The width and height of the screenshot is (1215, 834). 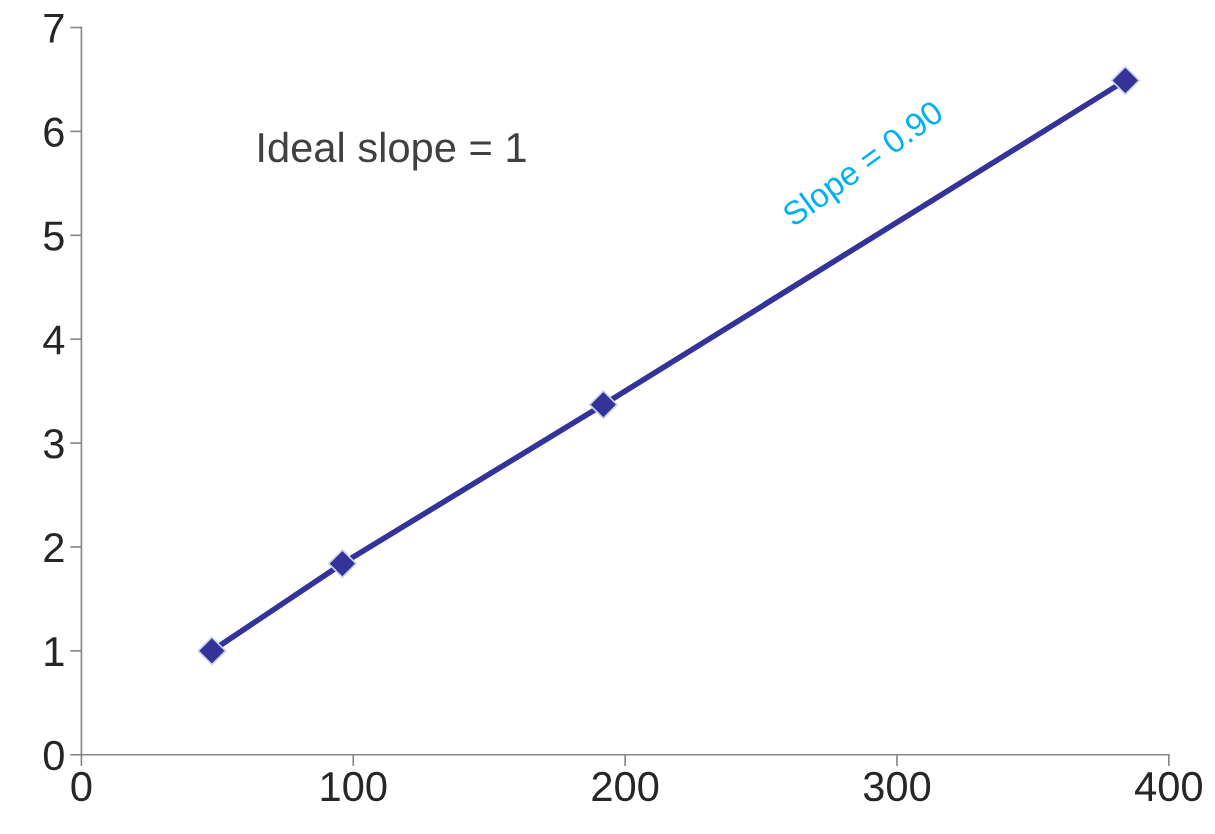 I want to click on y-tick-label: 4, so click(x=54, y=340).